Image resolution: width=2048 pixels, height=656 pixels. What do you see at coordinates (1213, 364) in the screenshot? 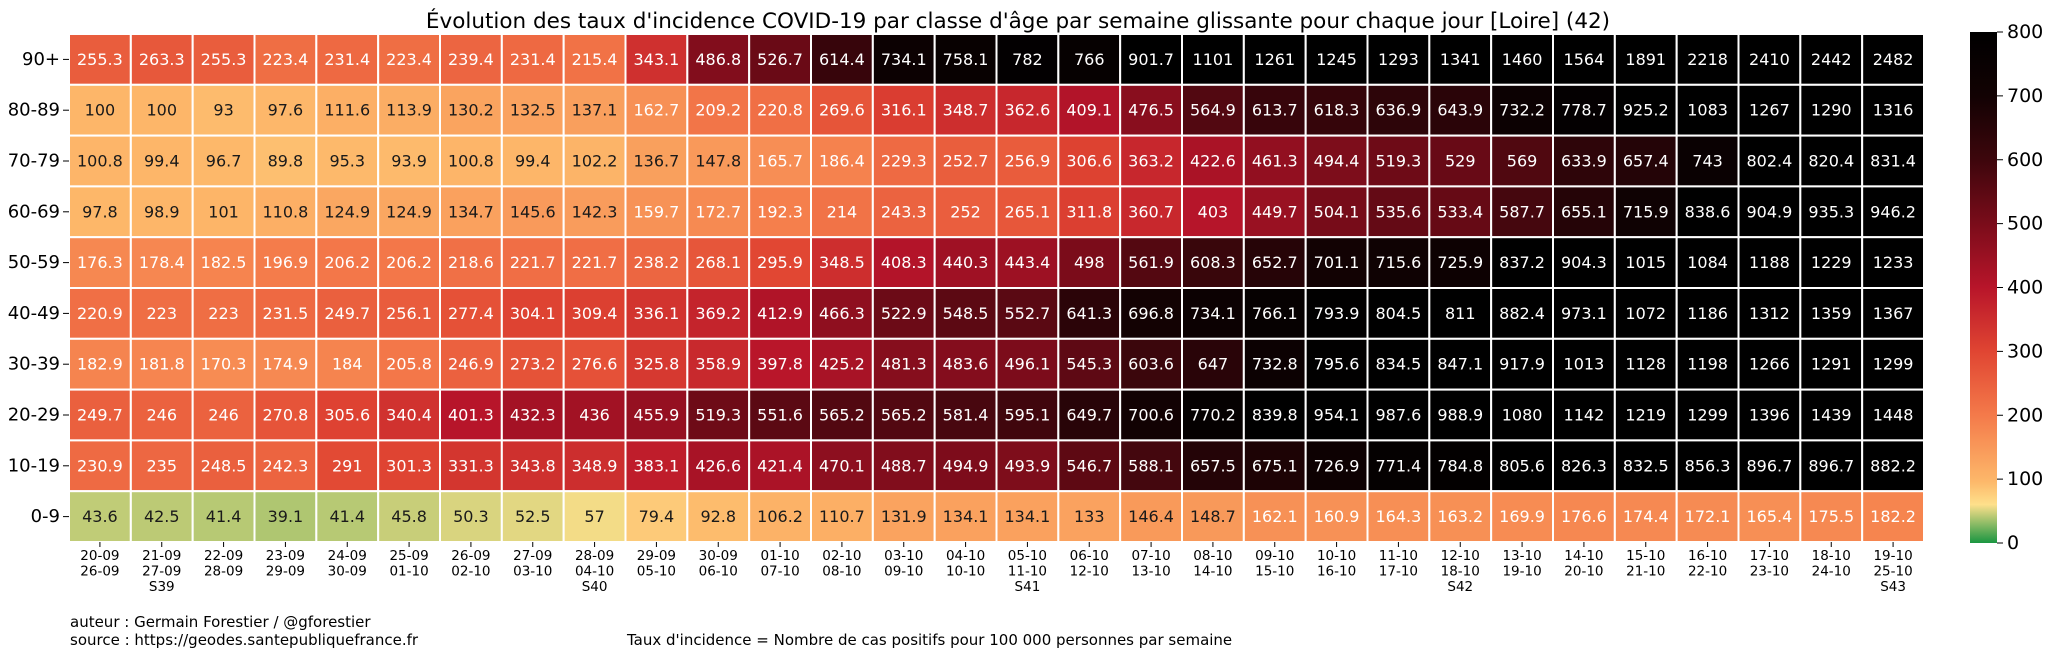
I see `cell-value-label: 647` at bounding box center [1213, 364].